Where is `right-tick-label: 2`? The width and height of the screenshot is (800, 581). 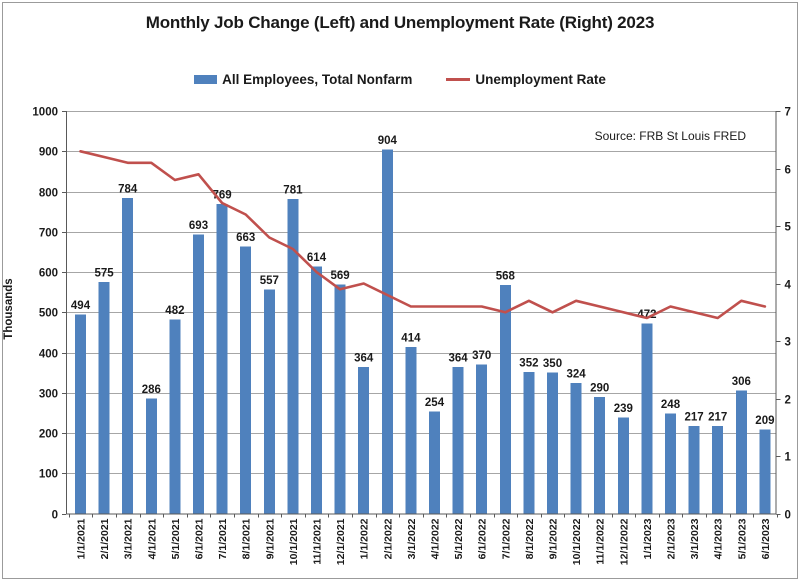
right-tick-label: 2 is located at coordinates (788, 401).